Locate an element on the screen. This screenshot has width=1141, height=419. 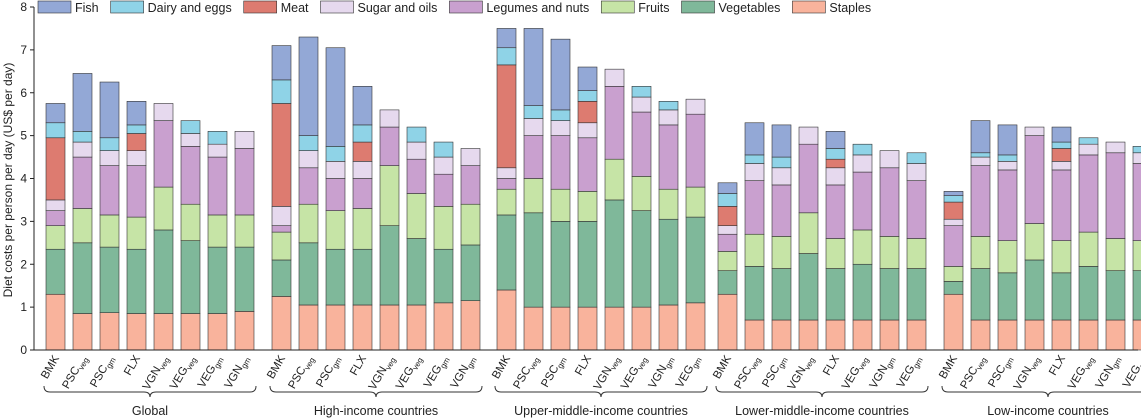
x-tick-label: PSCveg is located at coordinates (526, 373).